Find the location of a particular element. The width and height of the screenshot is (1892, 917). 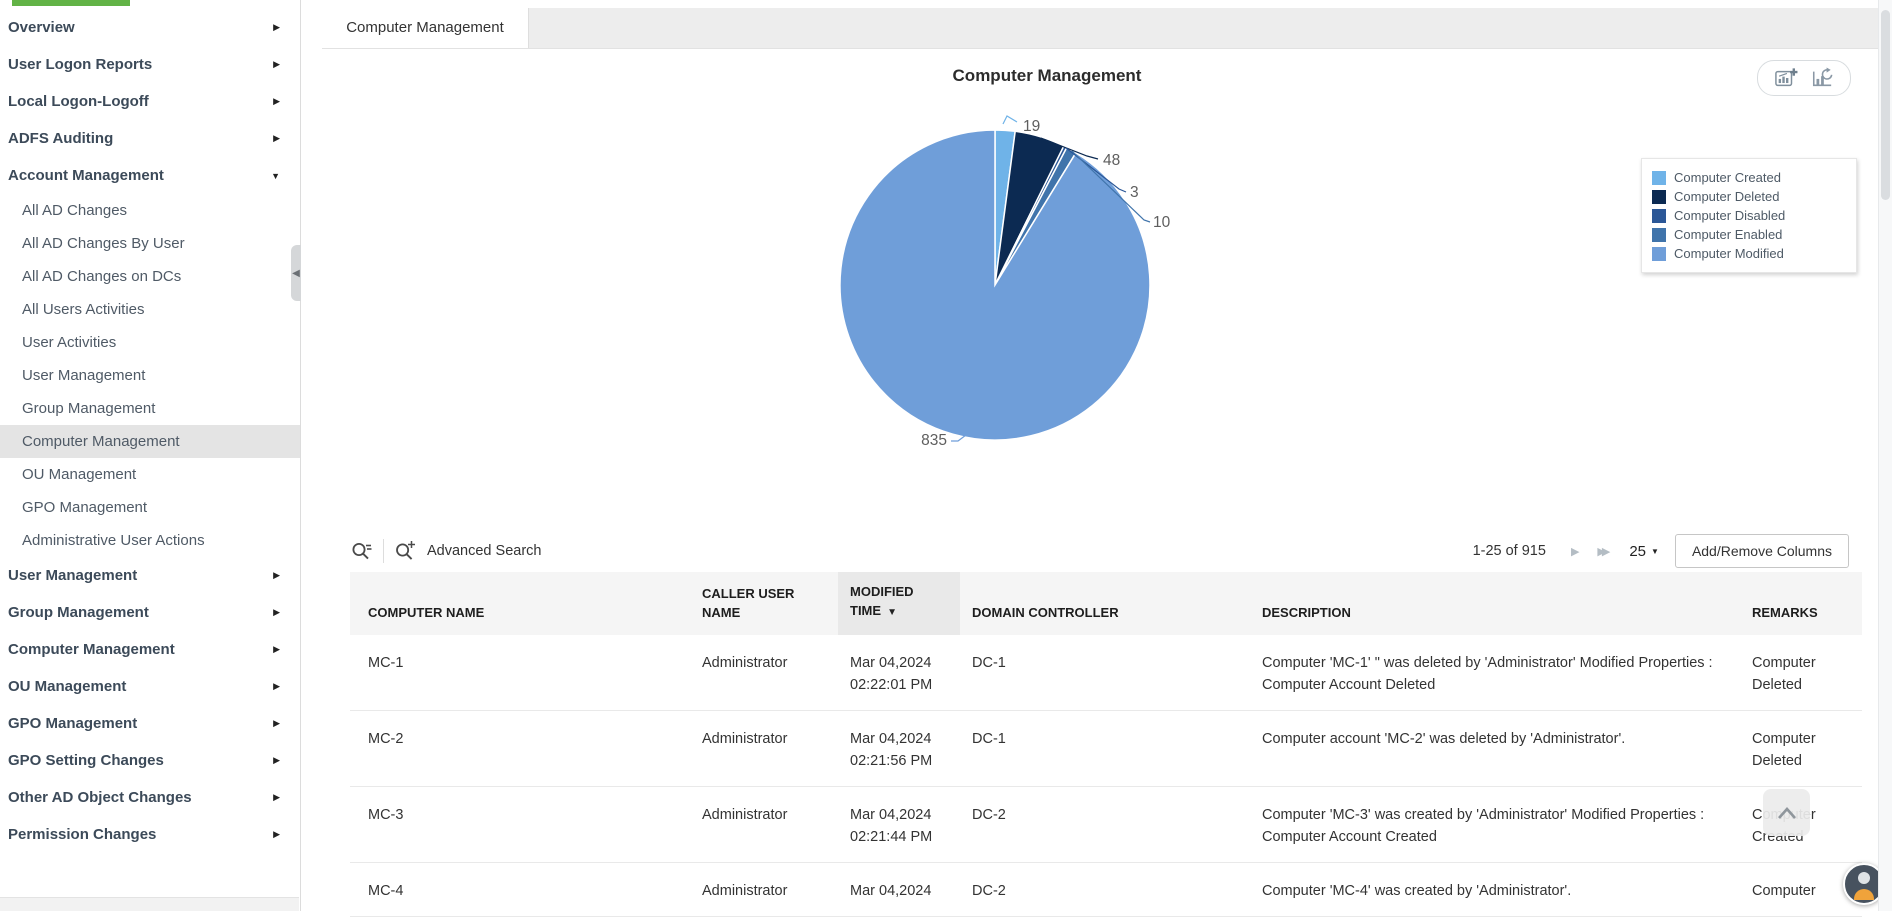

next-page-icon: ▶ is located at coordinates (1575, 551).